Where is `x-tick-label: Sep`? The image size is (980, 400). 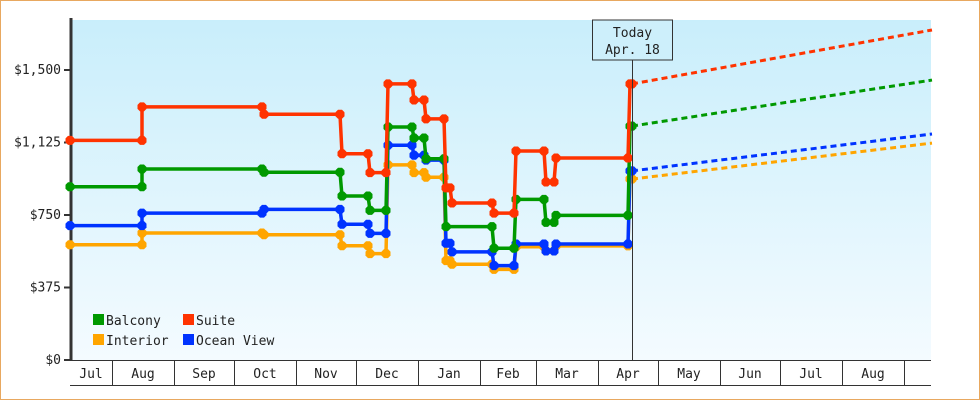 x-tick-label: Sep is located at coordinates (204, 374).